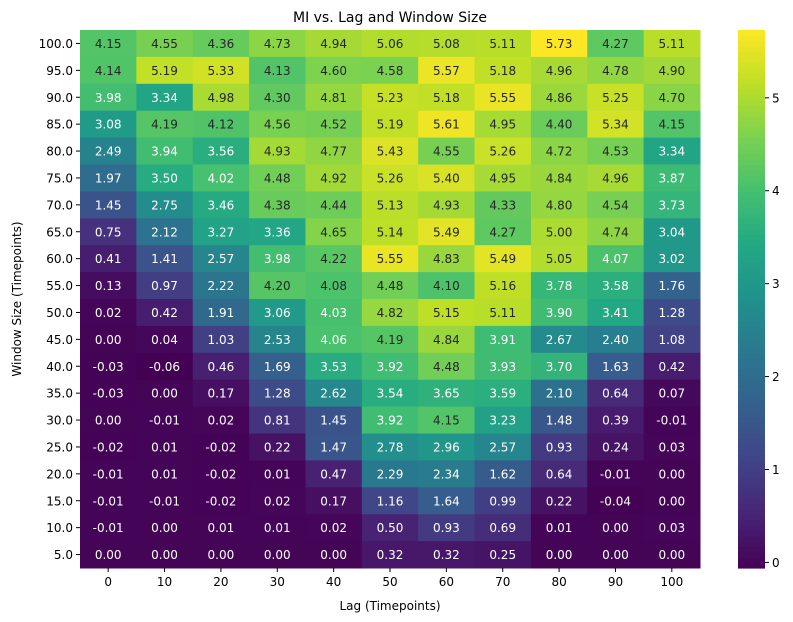  Describe the element at coordinates (559, 178) in the screenshot. I see `cell-label: 4.84` at that location.